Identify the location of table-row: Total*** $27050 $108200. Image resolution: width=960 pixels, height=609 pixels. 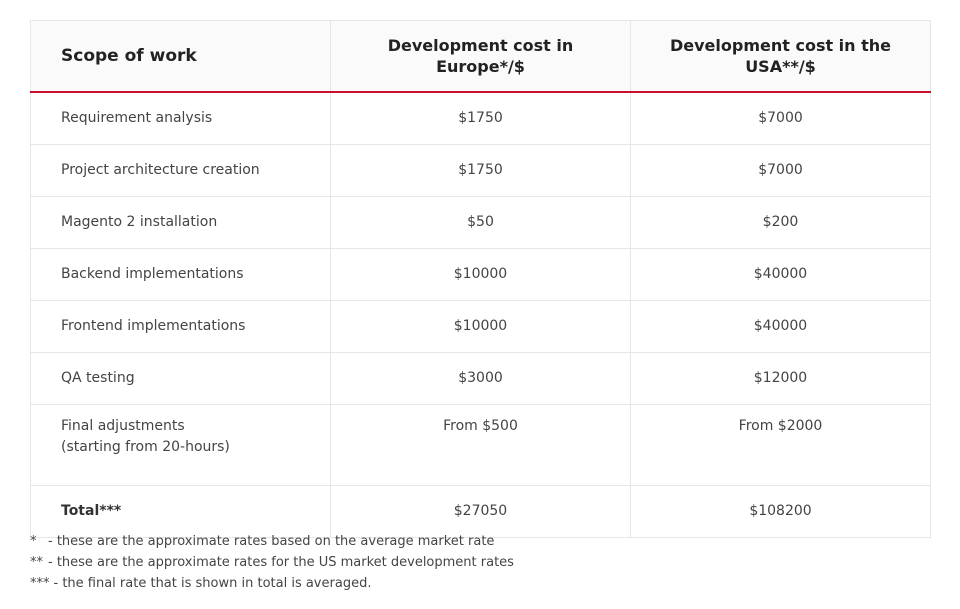
(480, 511).